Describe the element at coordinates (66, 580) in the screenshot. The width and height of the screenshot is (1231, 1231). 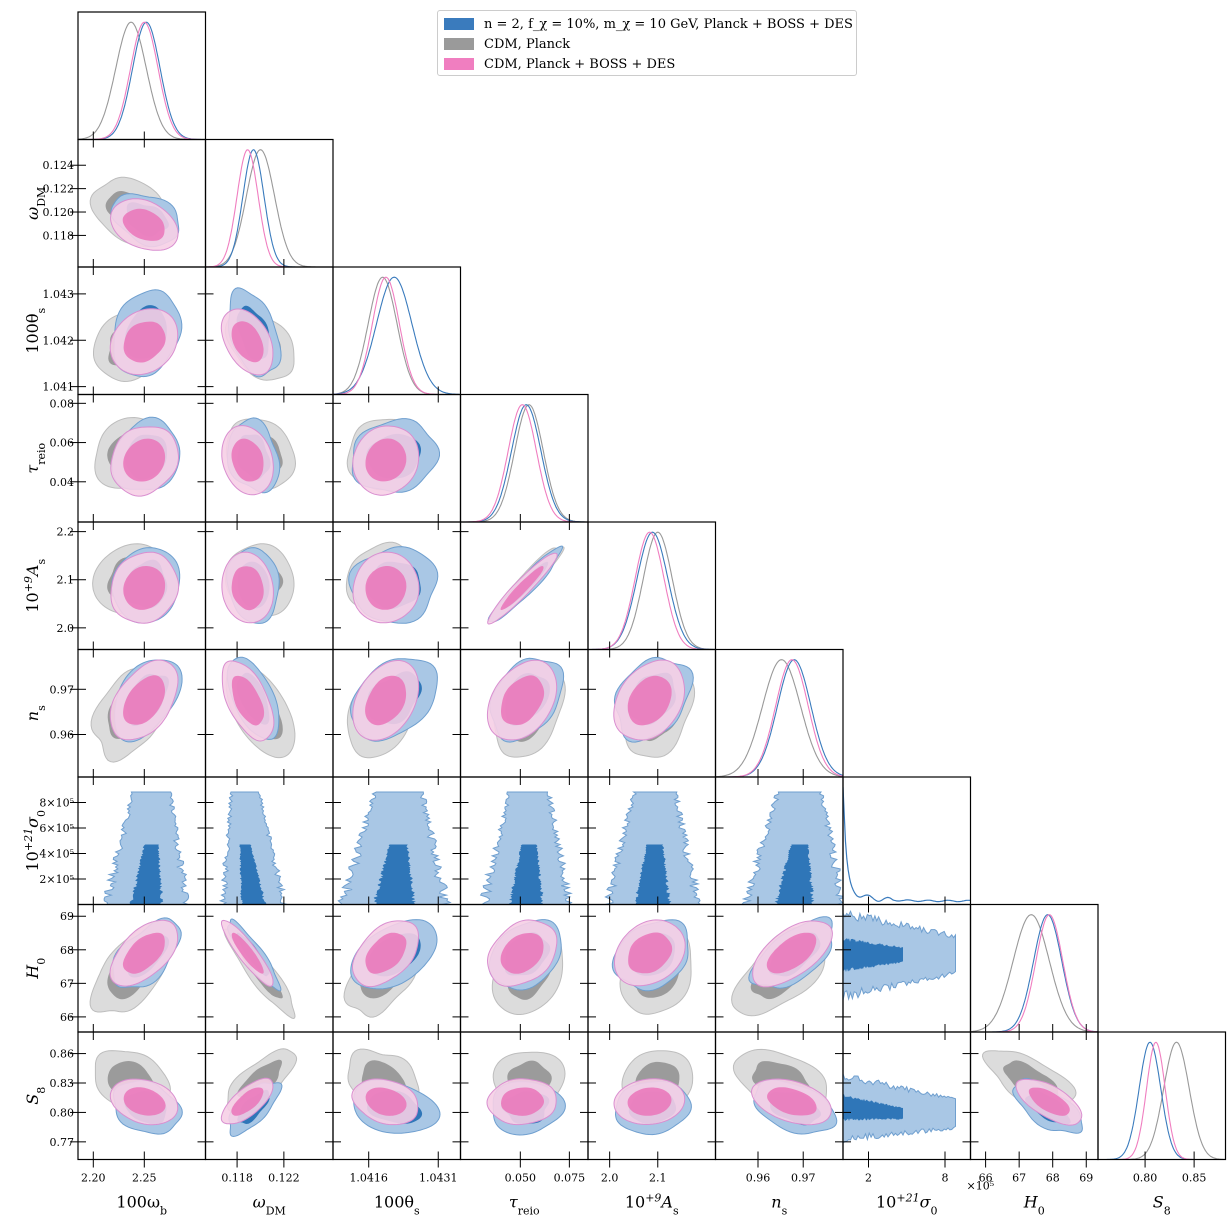
I see `y-tick-label: 2.1` at that location.